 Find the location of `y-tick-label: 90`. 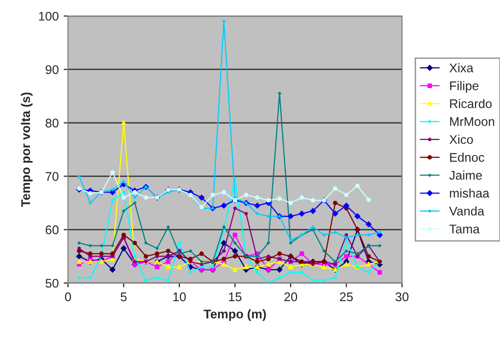

y-tick-label: 90 is located at coordinates (52, 69).